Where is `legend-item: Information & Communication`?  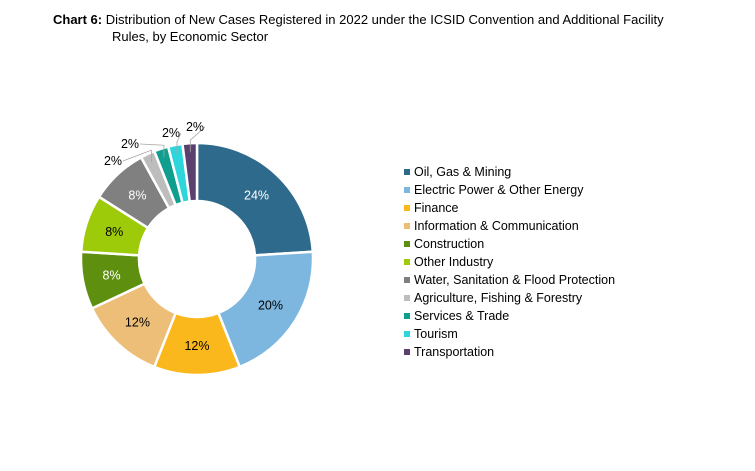 legend-item: Information & Communication is located at coordinates (509, 226).